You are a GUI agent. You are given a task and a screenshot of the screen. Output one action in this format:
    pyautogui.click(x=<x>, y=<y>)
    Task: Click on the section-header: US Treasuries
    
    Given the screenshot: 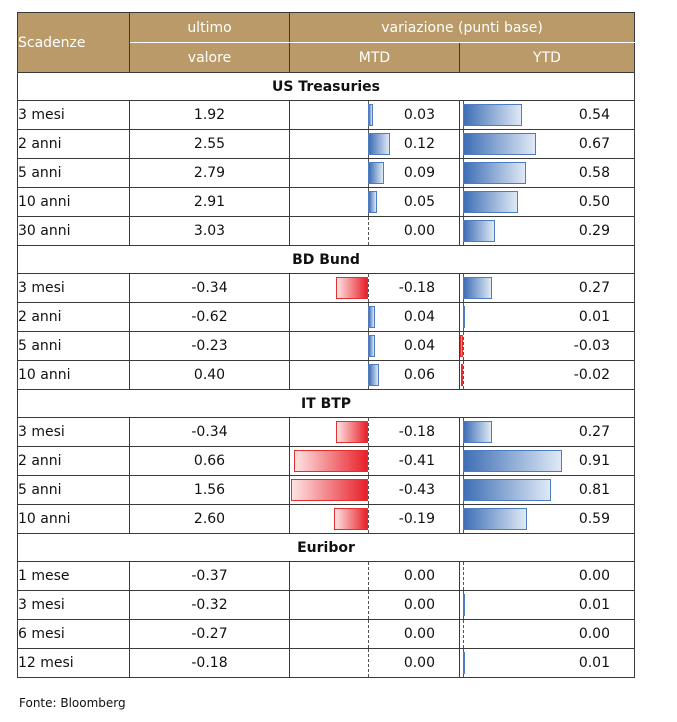 What is the action you would take?
    pyautogui.click(x=326, y=86)
    